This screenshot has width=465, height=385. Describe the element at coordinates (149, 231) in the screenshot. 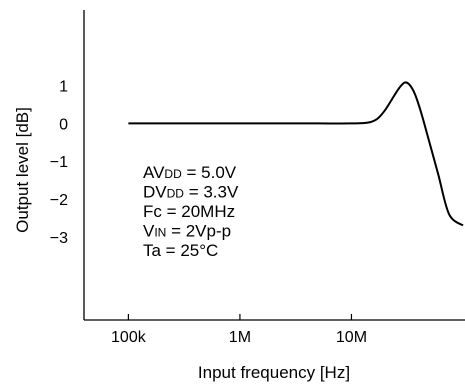

I see `condition-main: V` at that location.